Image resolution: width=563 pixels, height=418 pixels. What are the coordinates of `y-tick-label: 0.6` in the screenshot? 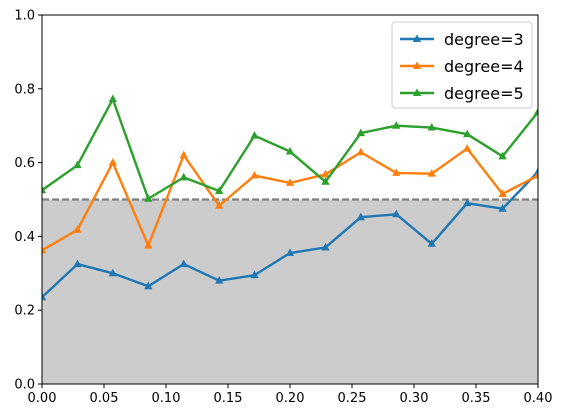 It's located at (24, 163).